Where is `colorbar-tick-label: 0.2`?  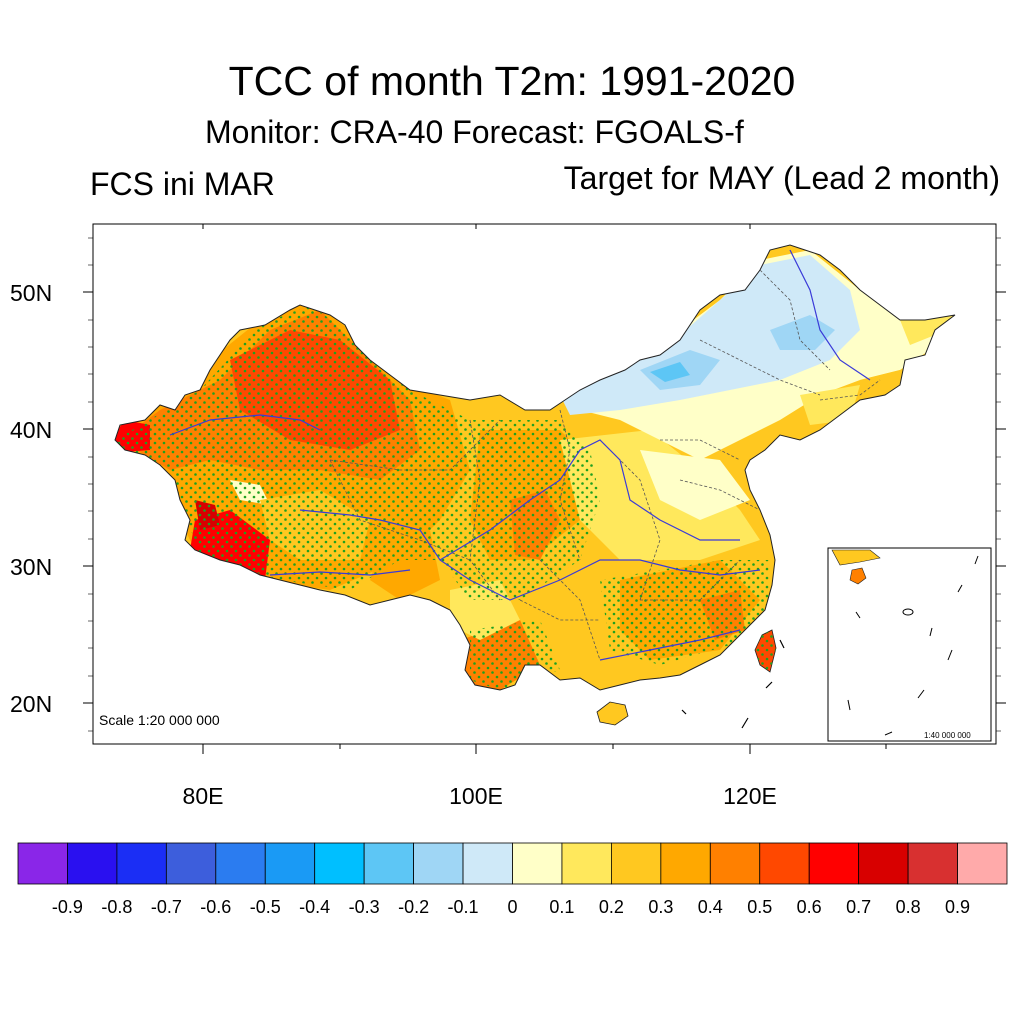 colorbar-tick-label: 0.2 is located at coordinates (611, 907).